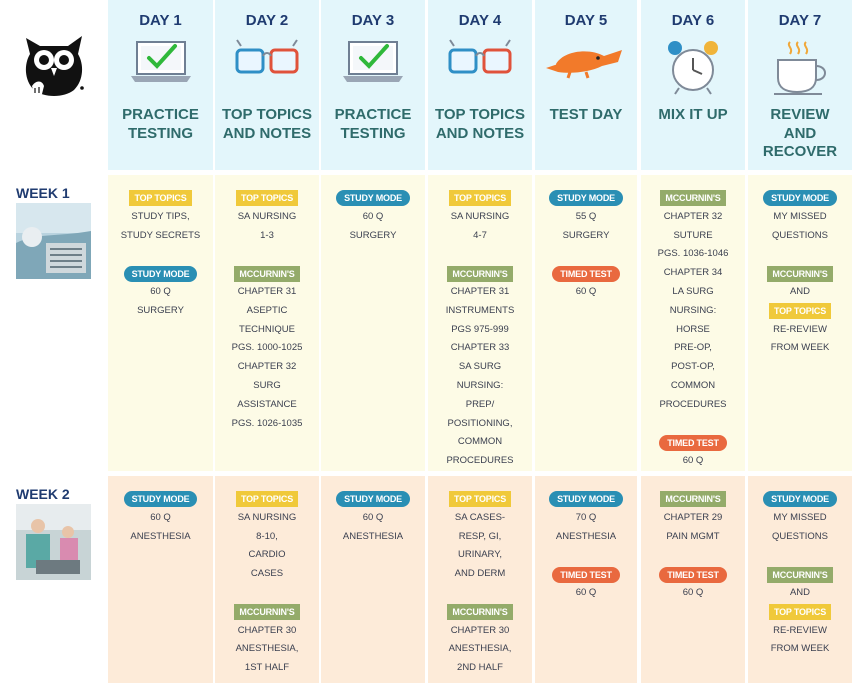  What do you see at coordinates (480, 536) in the screenshot?
I see `task-text: RESP, GI,` at bounding box center [480, 536].